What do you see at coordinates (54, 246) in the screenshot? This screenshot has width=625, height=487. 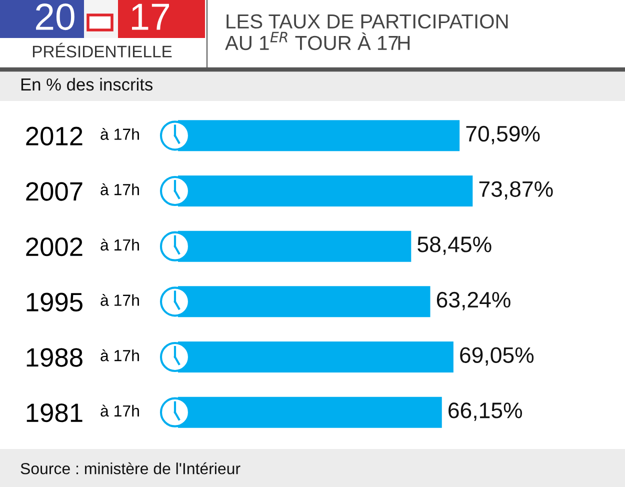 I see `y-tick-label: 2002` at bounding box center [54, 246].